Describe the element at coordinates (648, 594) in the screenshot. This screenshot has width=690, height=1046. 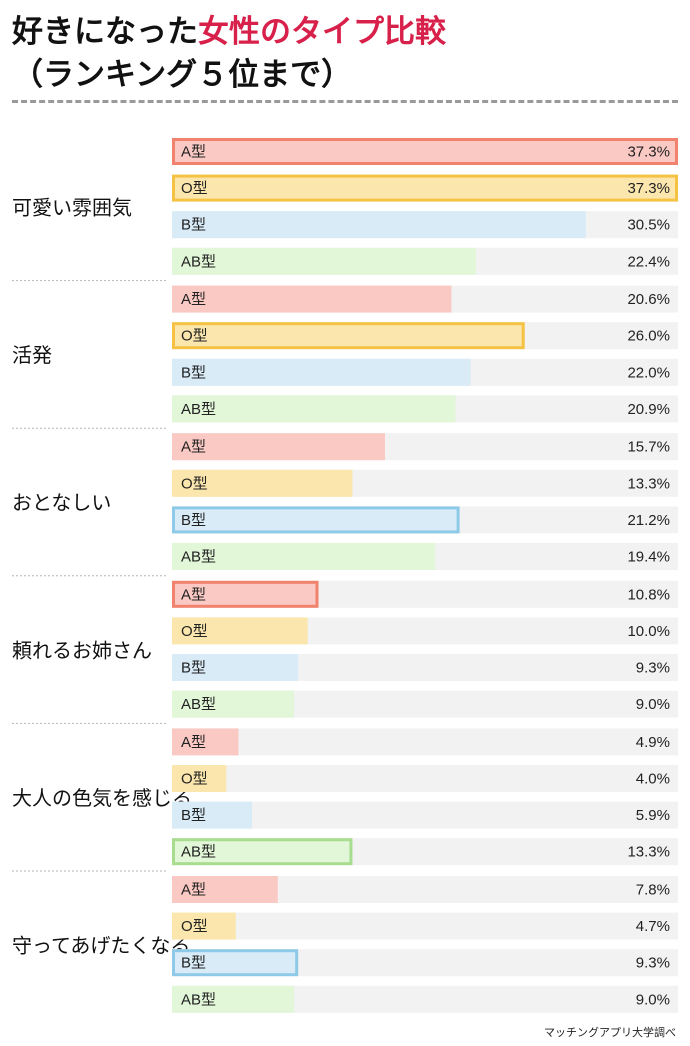
I see `data-label: 10.8%` at that location.